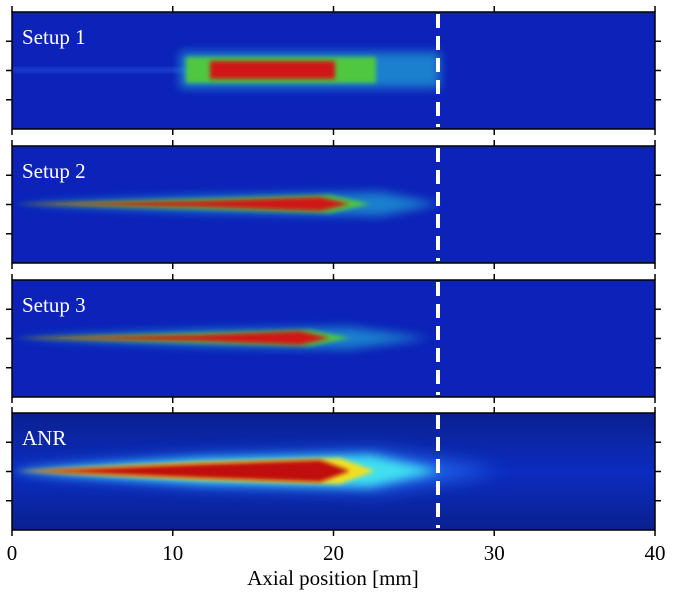 This screenshot has height=602, width=673. I want to click on panel-label: ANR, so click(44, 438).